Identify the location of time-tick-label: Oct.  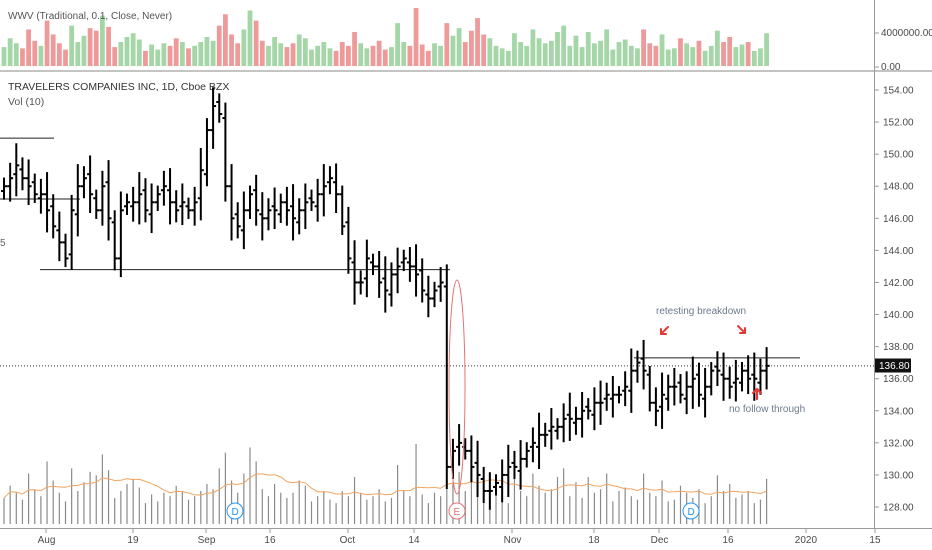
(348, 540).